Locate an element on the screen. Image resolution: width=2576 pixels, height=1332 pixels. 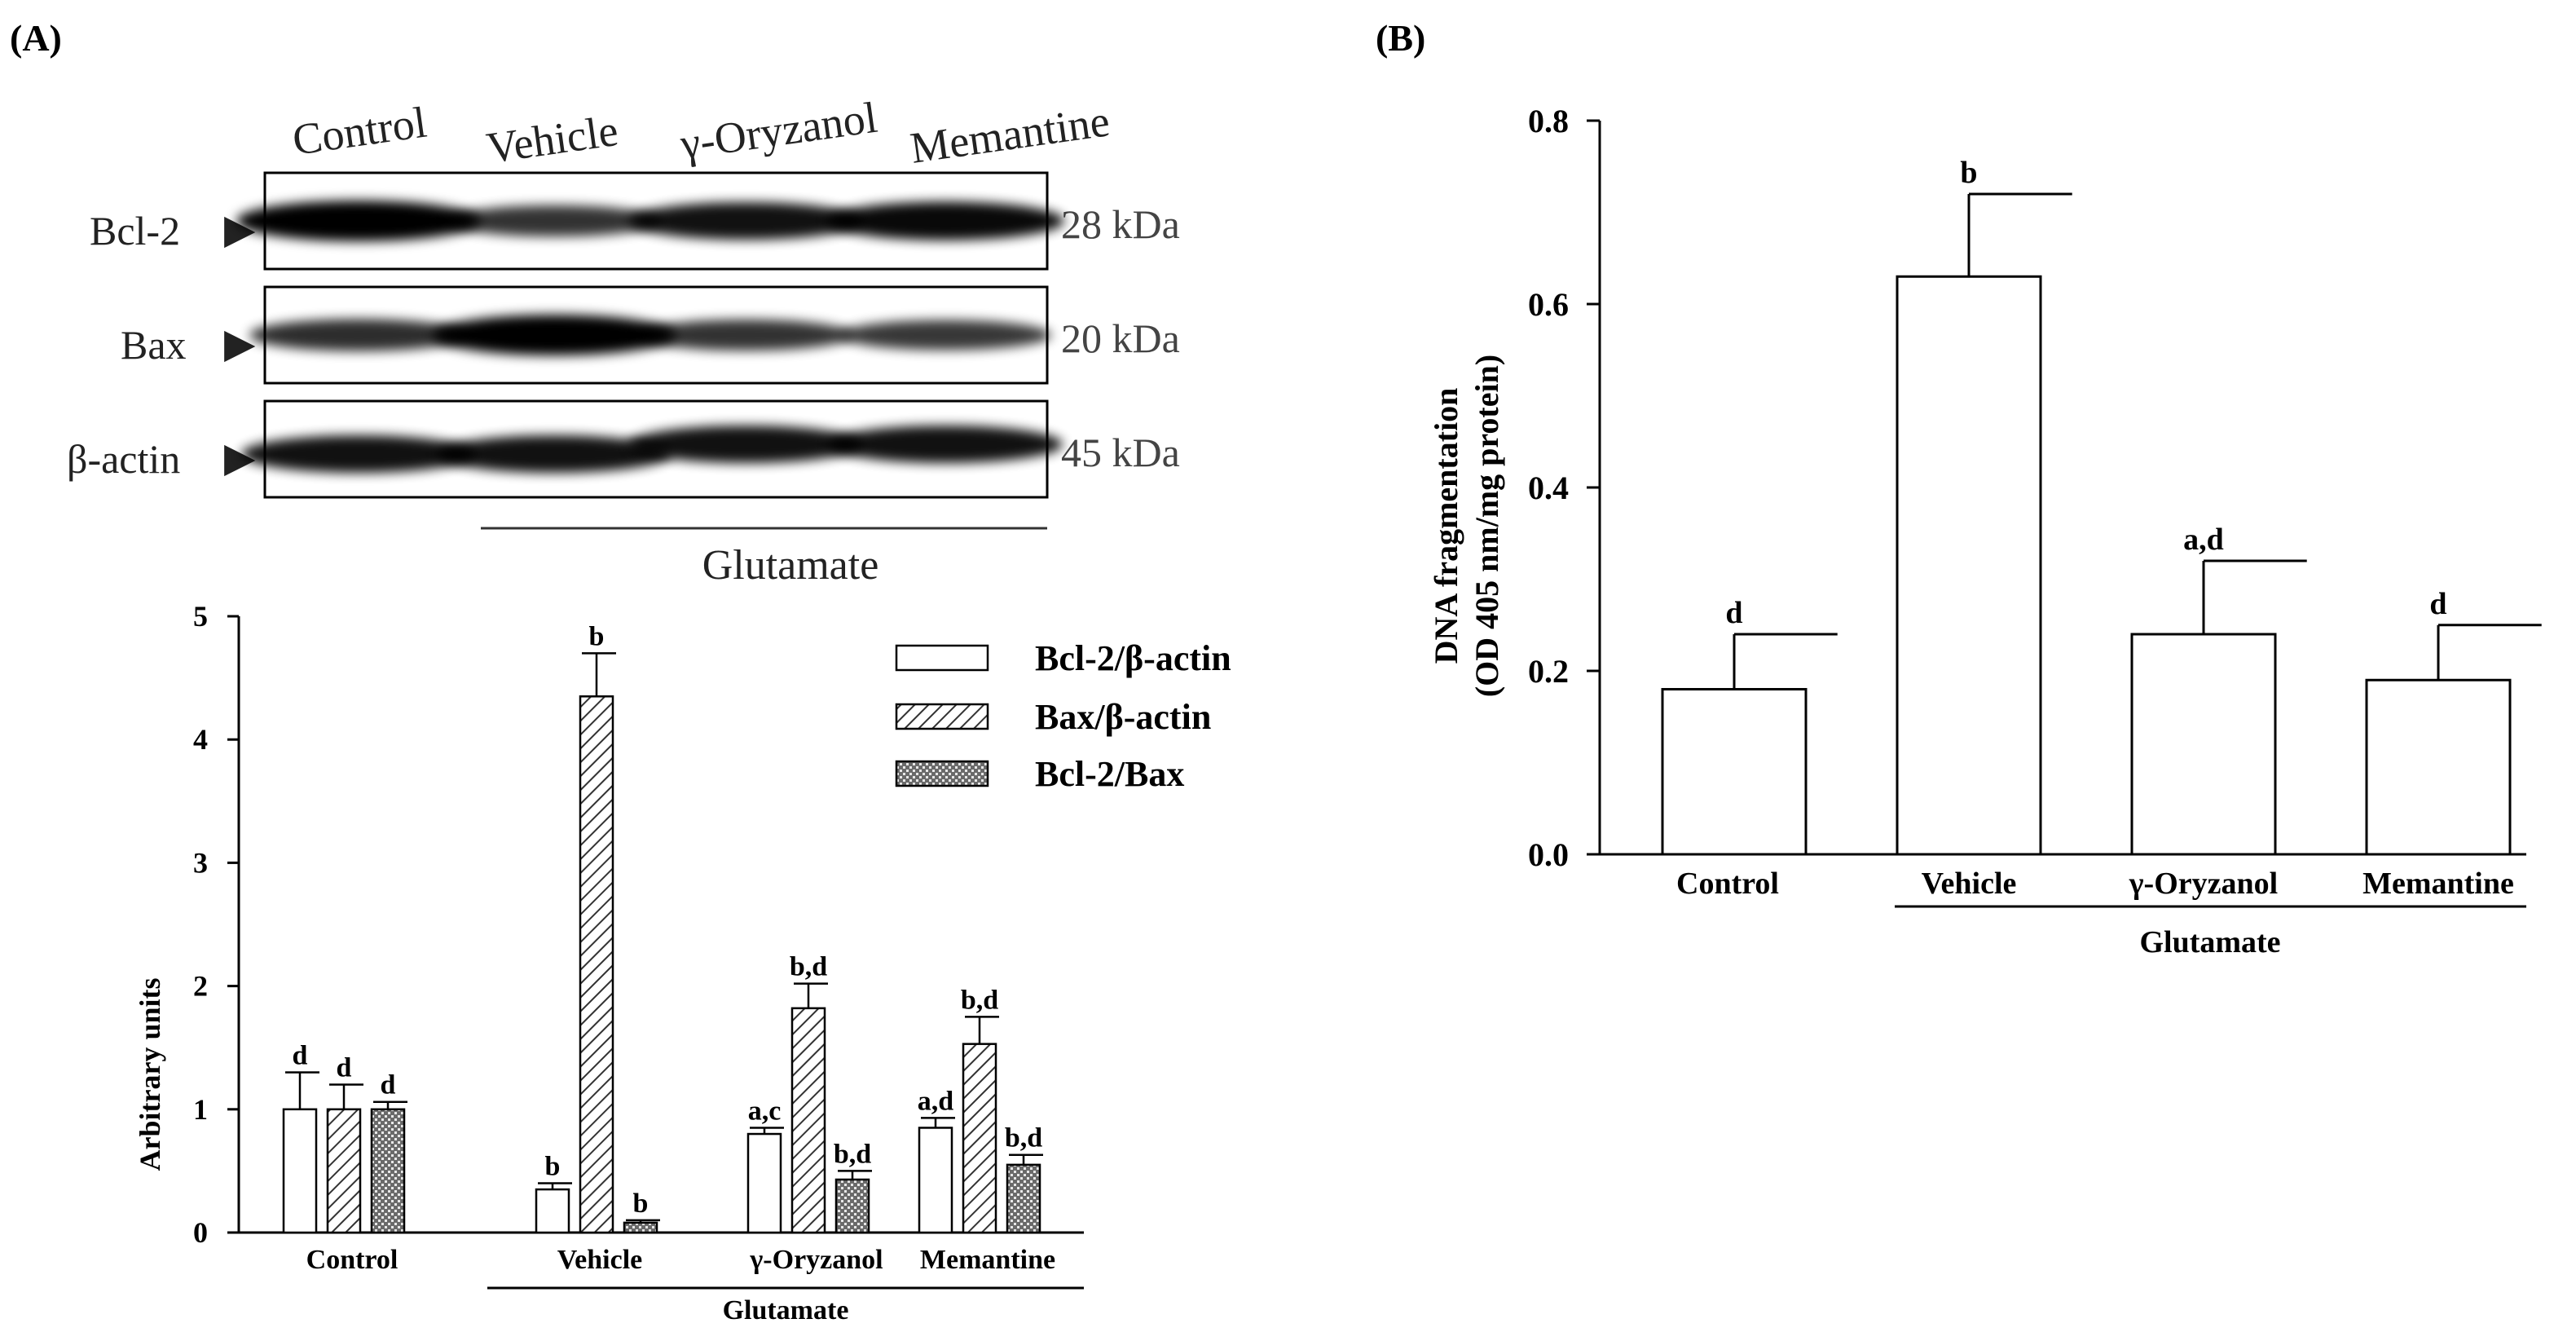
lane-label-oryzanol: γ-Oryzanol is located at coordinates (778, 131).